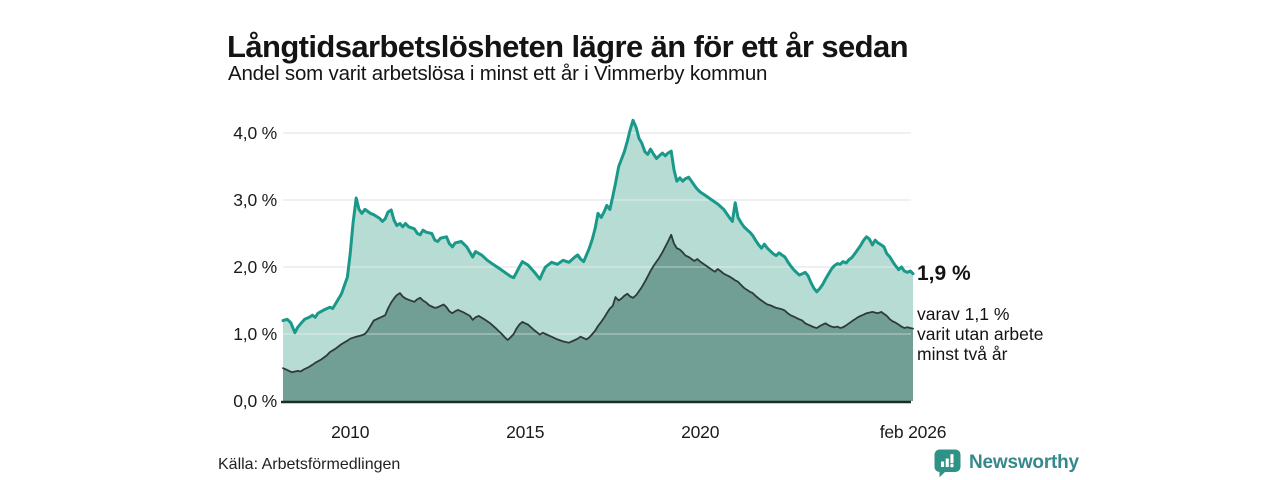 The width and height of the screenshot is (1280, 480). I want to click on x-tick-label: 2015, so click(525, 432).